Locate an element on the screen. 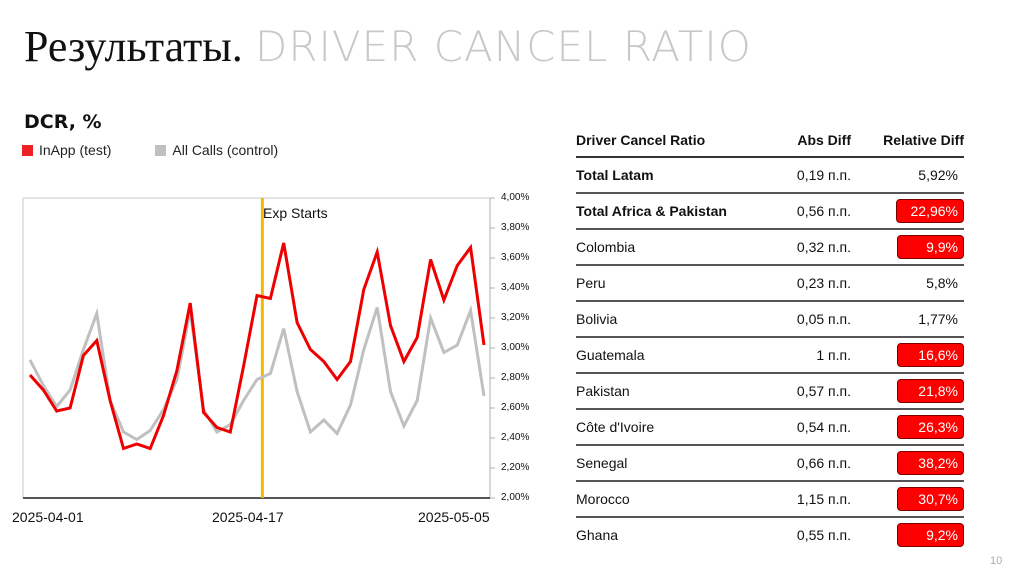  y-tick-label: 3,00% is located at coordinates (515, 347).